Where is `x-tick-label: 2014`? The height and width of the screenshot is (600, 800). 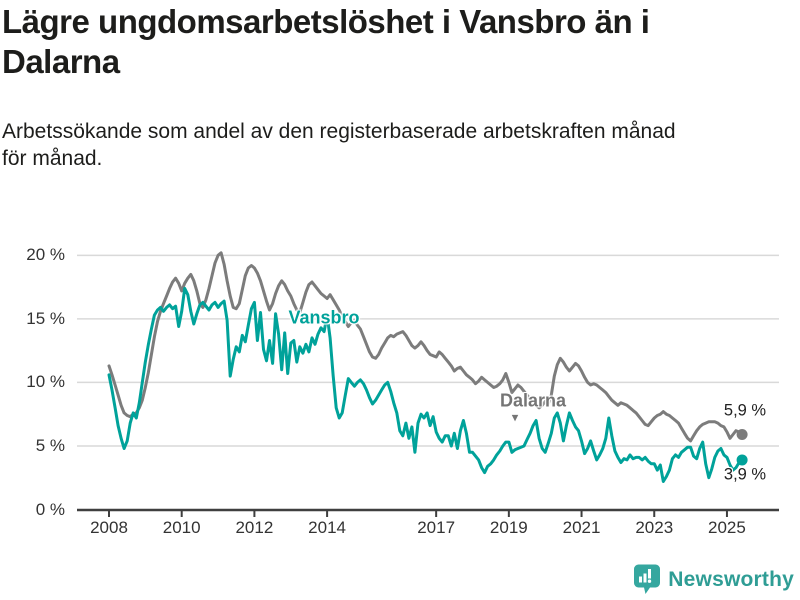
x-tick-label: 2014 is located at coordinates (327, 527).